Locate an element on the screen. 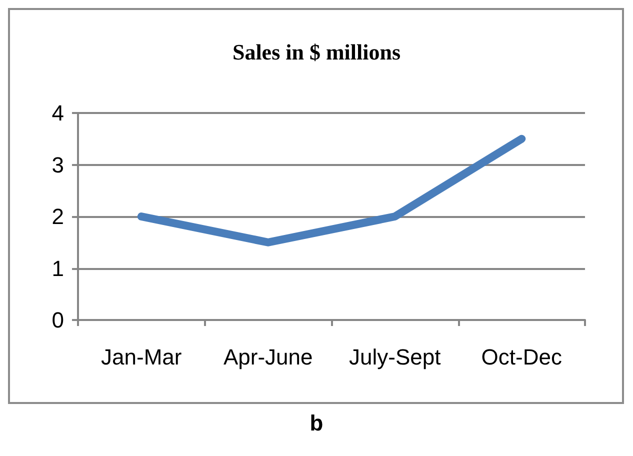  y-tick-label: 4 is located at coordinates (58, 113).